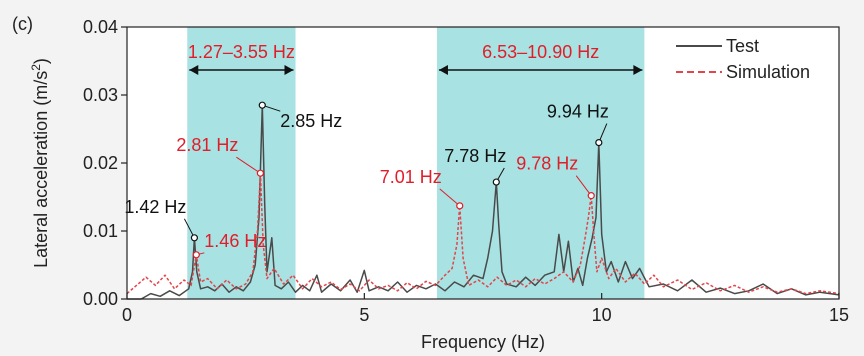 The width and height of the screenshot is (864, 356). I want to click on y-axis-title: Lateral acceleration (m/s2), so click(40, 163).